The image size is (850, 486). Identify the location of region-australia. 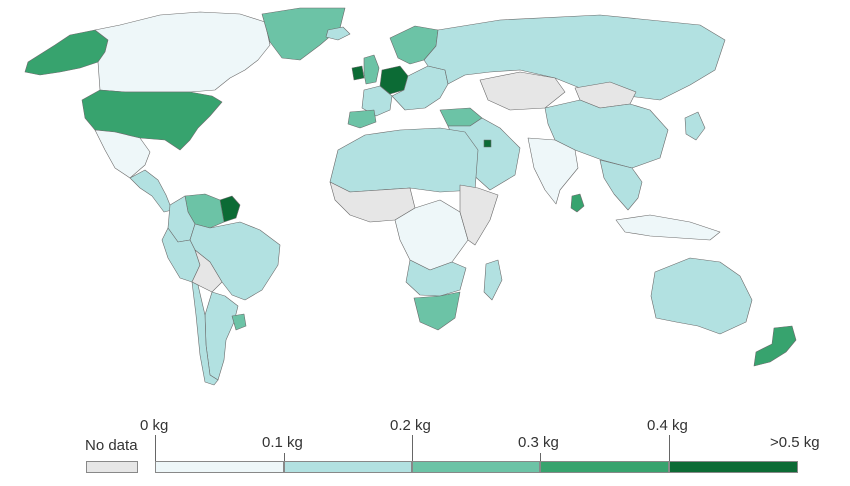
(701, 296).